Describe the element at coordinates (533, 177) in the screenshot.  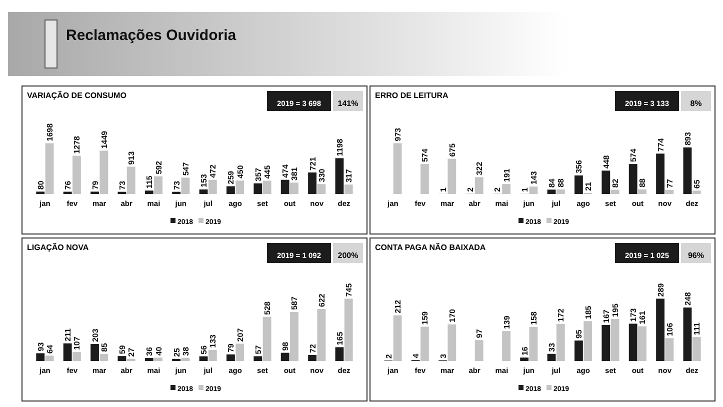
I see `data-label: 143` at that location.